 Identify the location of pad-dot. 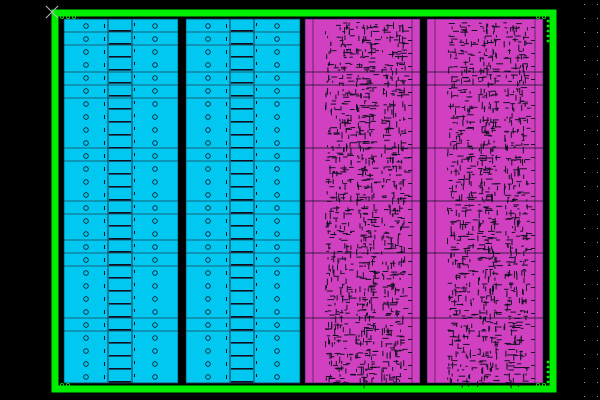
(57, 36).